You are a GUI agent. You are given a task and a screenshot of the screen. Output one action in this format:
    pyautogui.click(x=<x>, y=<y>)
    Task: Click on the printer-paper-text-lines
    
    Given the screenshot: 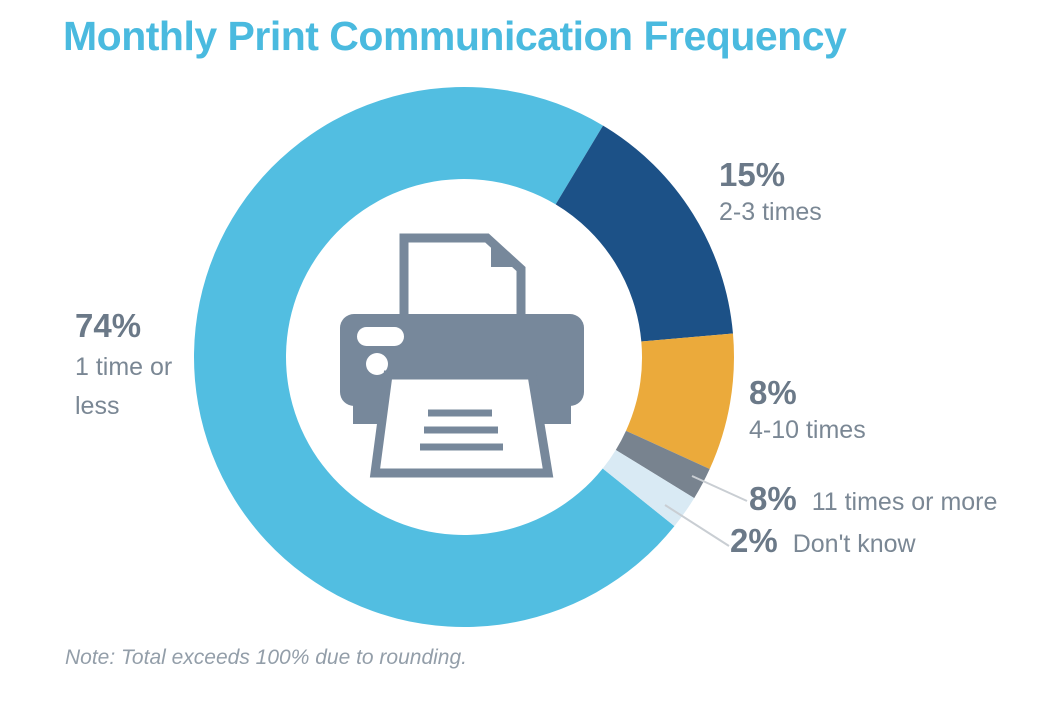 What is the action you would take?
    pyautogui.click(x=461, y=430)
    